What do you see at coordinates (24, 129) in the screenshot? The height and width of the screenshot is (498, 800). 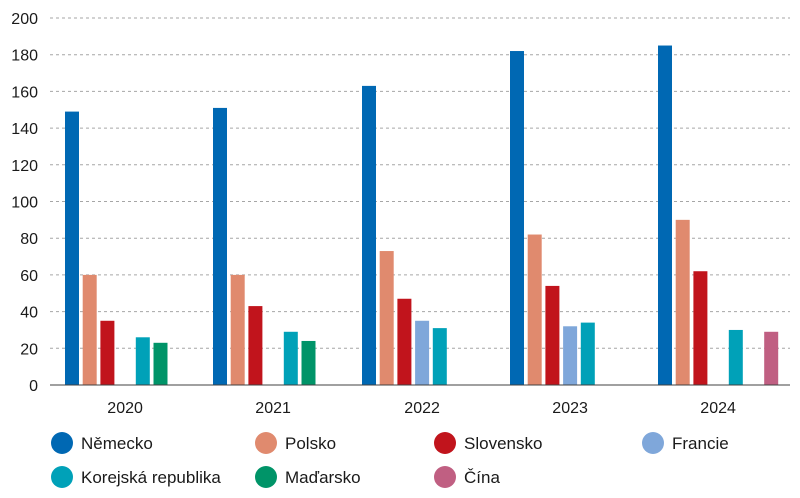 I see `y-tick-label: 140` at bounding box center [24, 129].